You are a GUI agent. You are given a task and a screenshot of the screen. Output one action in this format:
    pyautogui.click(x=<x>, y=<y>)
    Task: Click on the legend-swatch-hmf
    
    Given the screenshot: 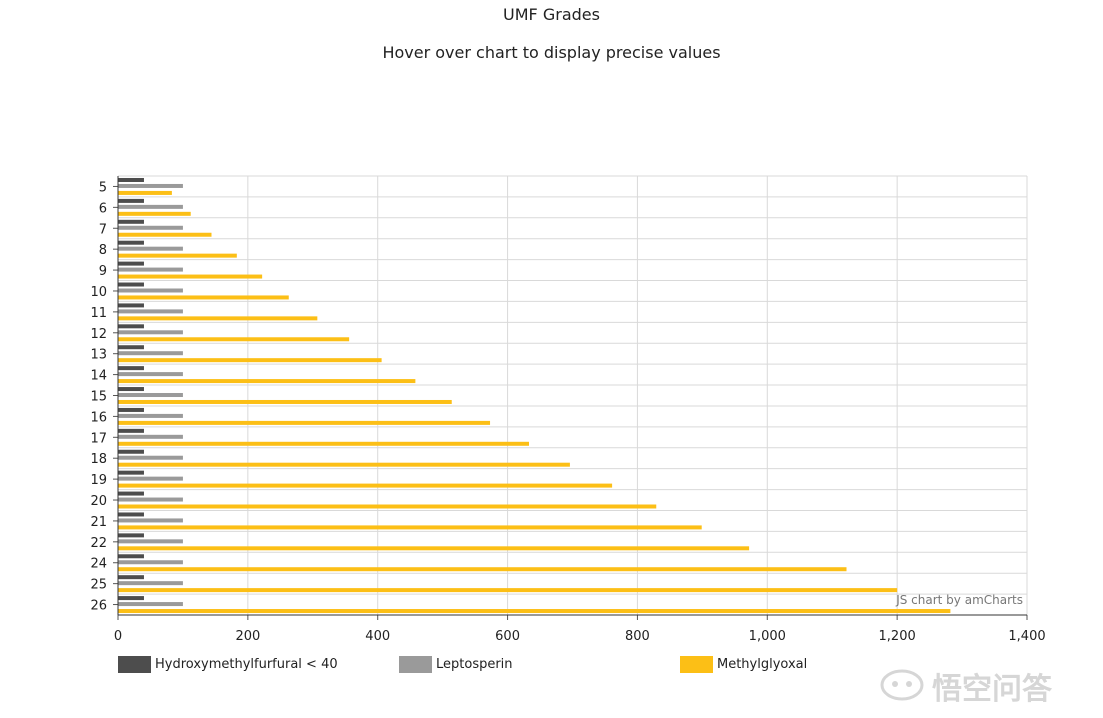 What is the action you would take?
    pyautogui.click(x=134, y=664)
    